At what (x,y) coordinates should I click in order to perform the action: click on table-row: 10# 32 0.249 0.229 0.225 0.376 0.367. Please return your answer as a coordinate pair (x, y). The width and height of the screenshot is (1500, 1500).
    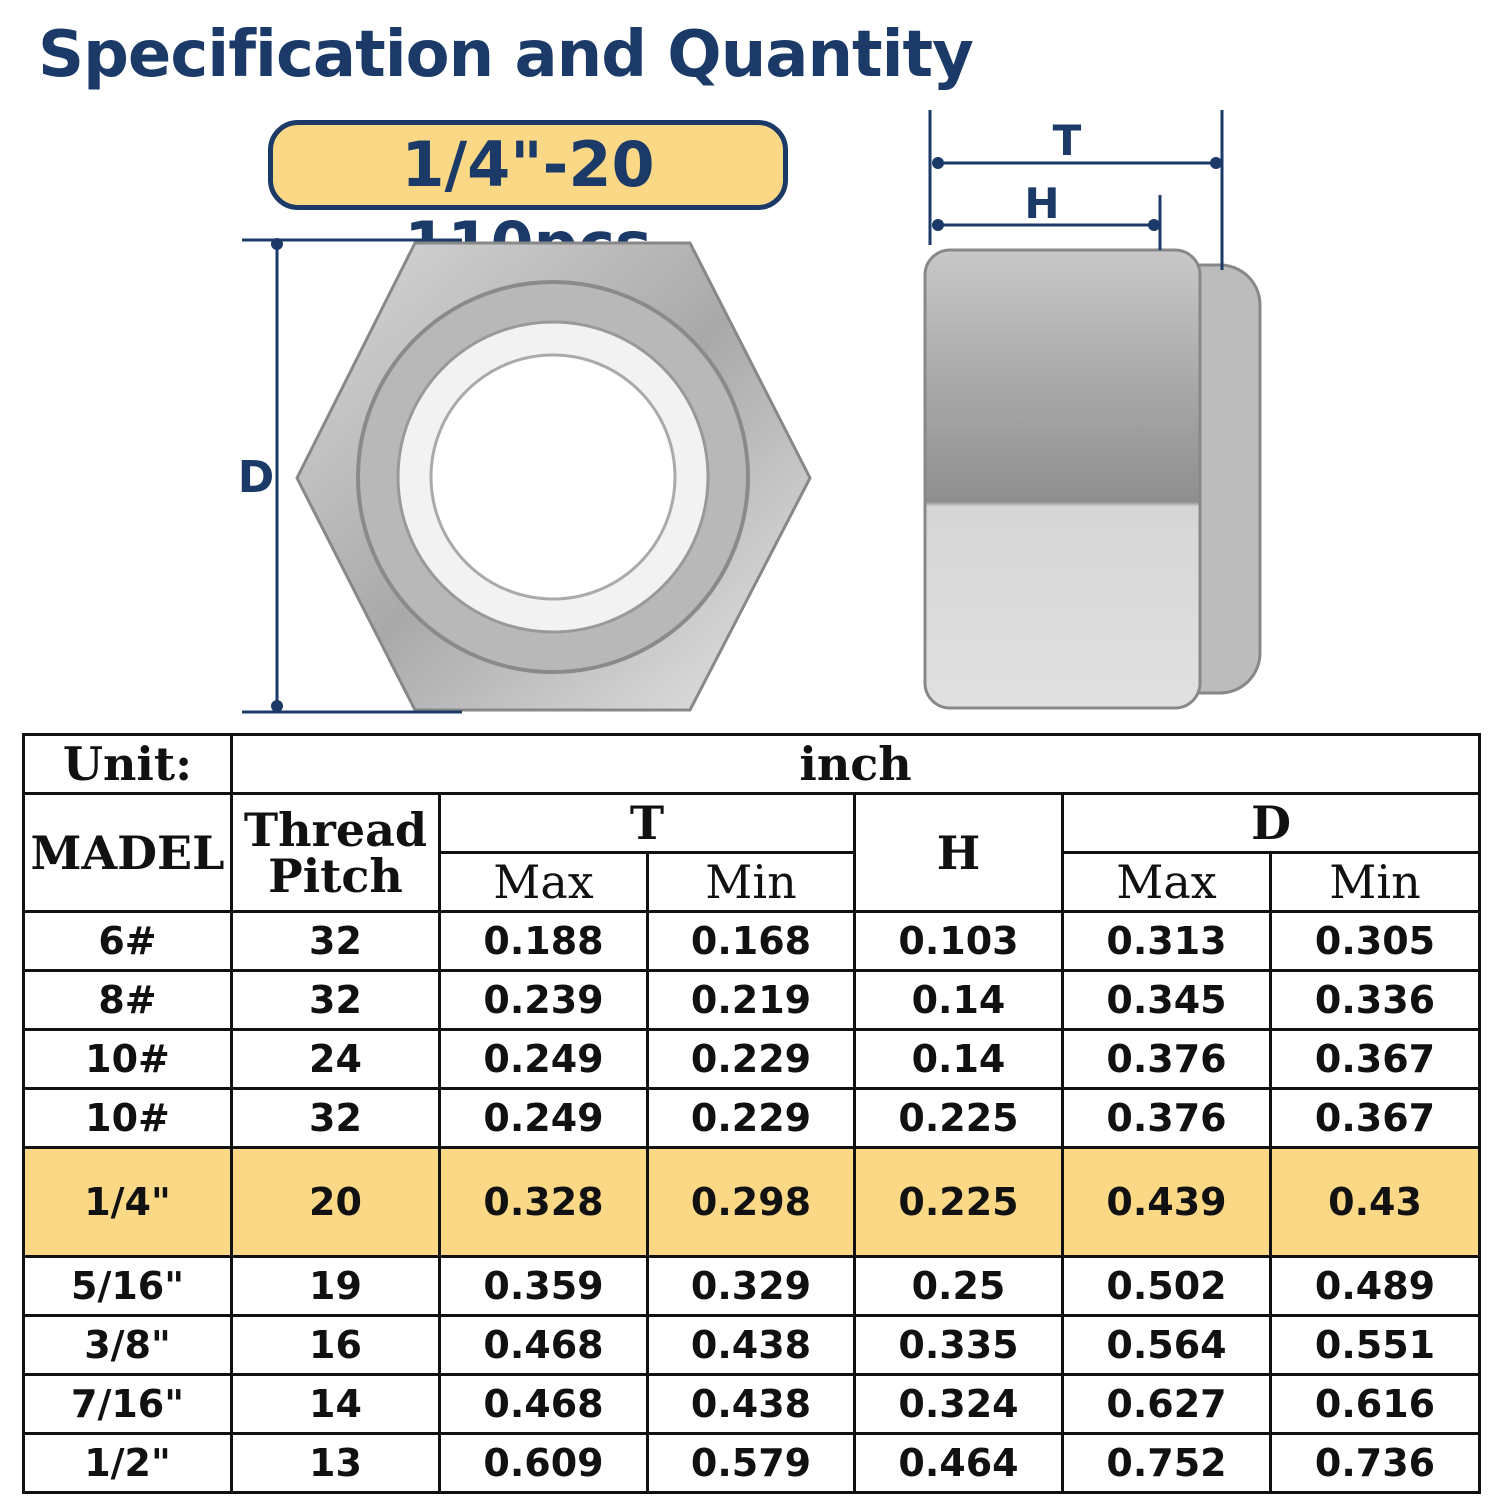
    Looking at the image, I should click on (752, 1118).